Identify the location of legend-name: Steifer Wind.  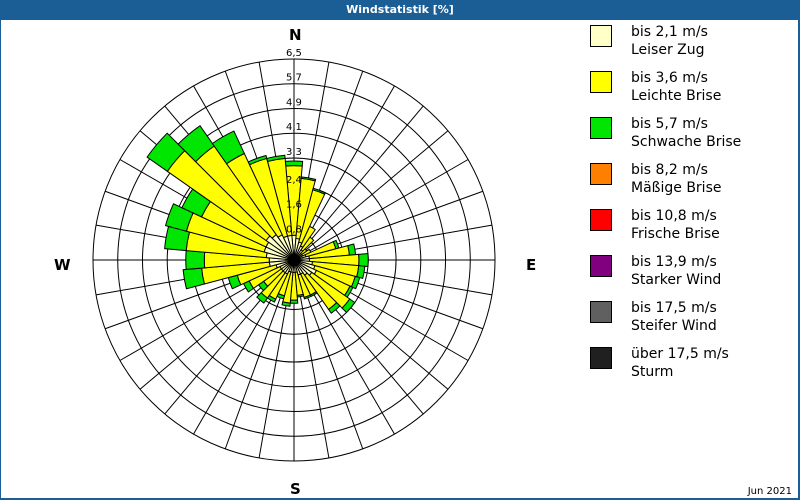
(674, 326).